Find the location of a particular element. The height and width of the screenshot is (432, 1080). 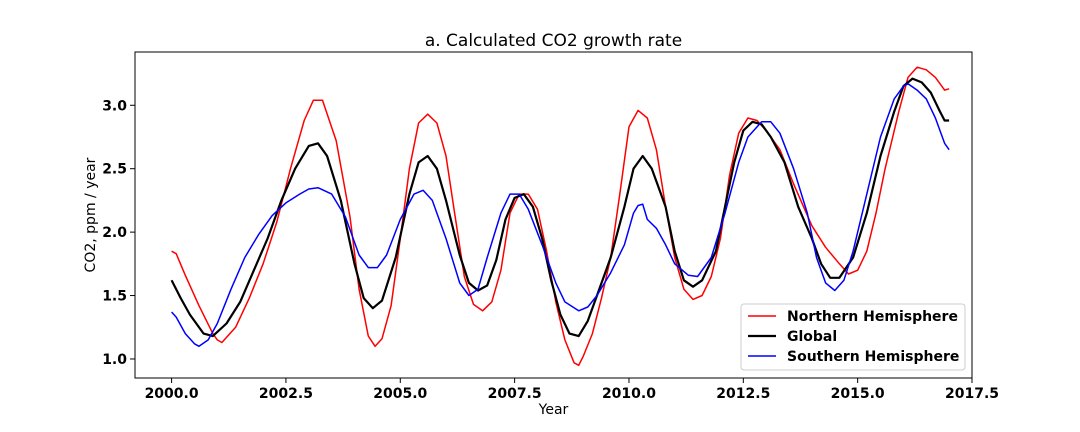

x-tick-label: 2000.0 is located at coordinates (172, 394).